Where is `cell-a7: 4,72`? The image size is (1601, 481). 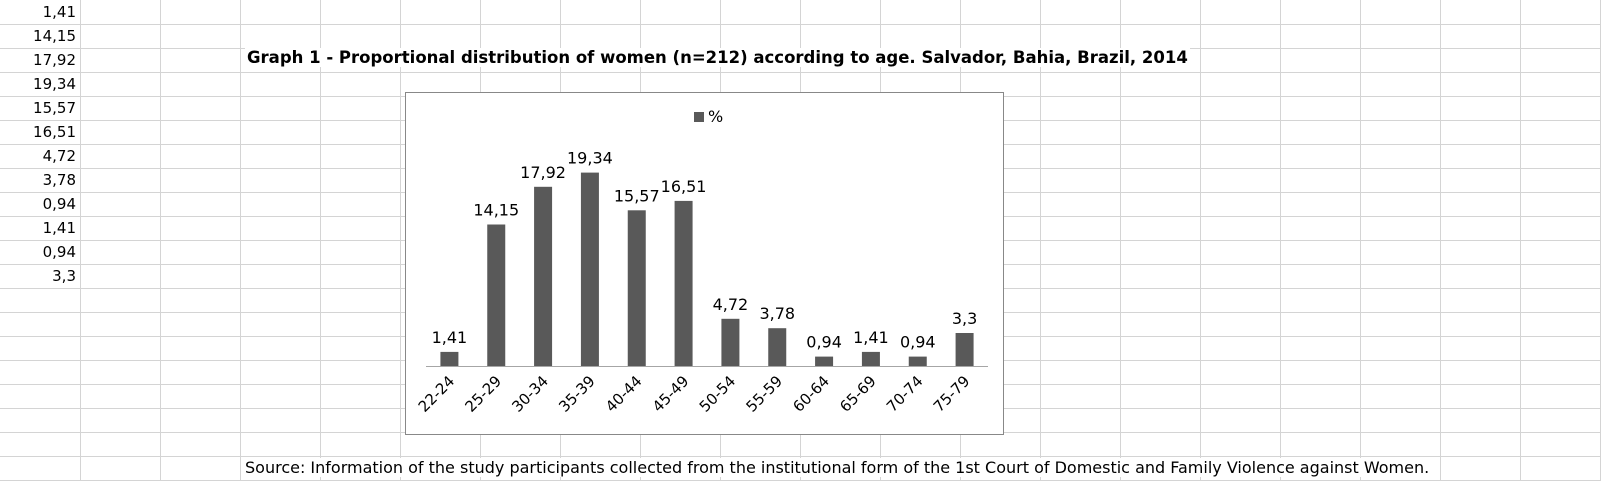 cell-a7: 4,72 is located at coordinates (59, 156).